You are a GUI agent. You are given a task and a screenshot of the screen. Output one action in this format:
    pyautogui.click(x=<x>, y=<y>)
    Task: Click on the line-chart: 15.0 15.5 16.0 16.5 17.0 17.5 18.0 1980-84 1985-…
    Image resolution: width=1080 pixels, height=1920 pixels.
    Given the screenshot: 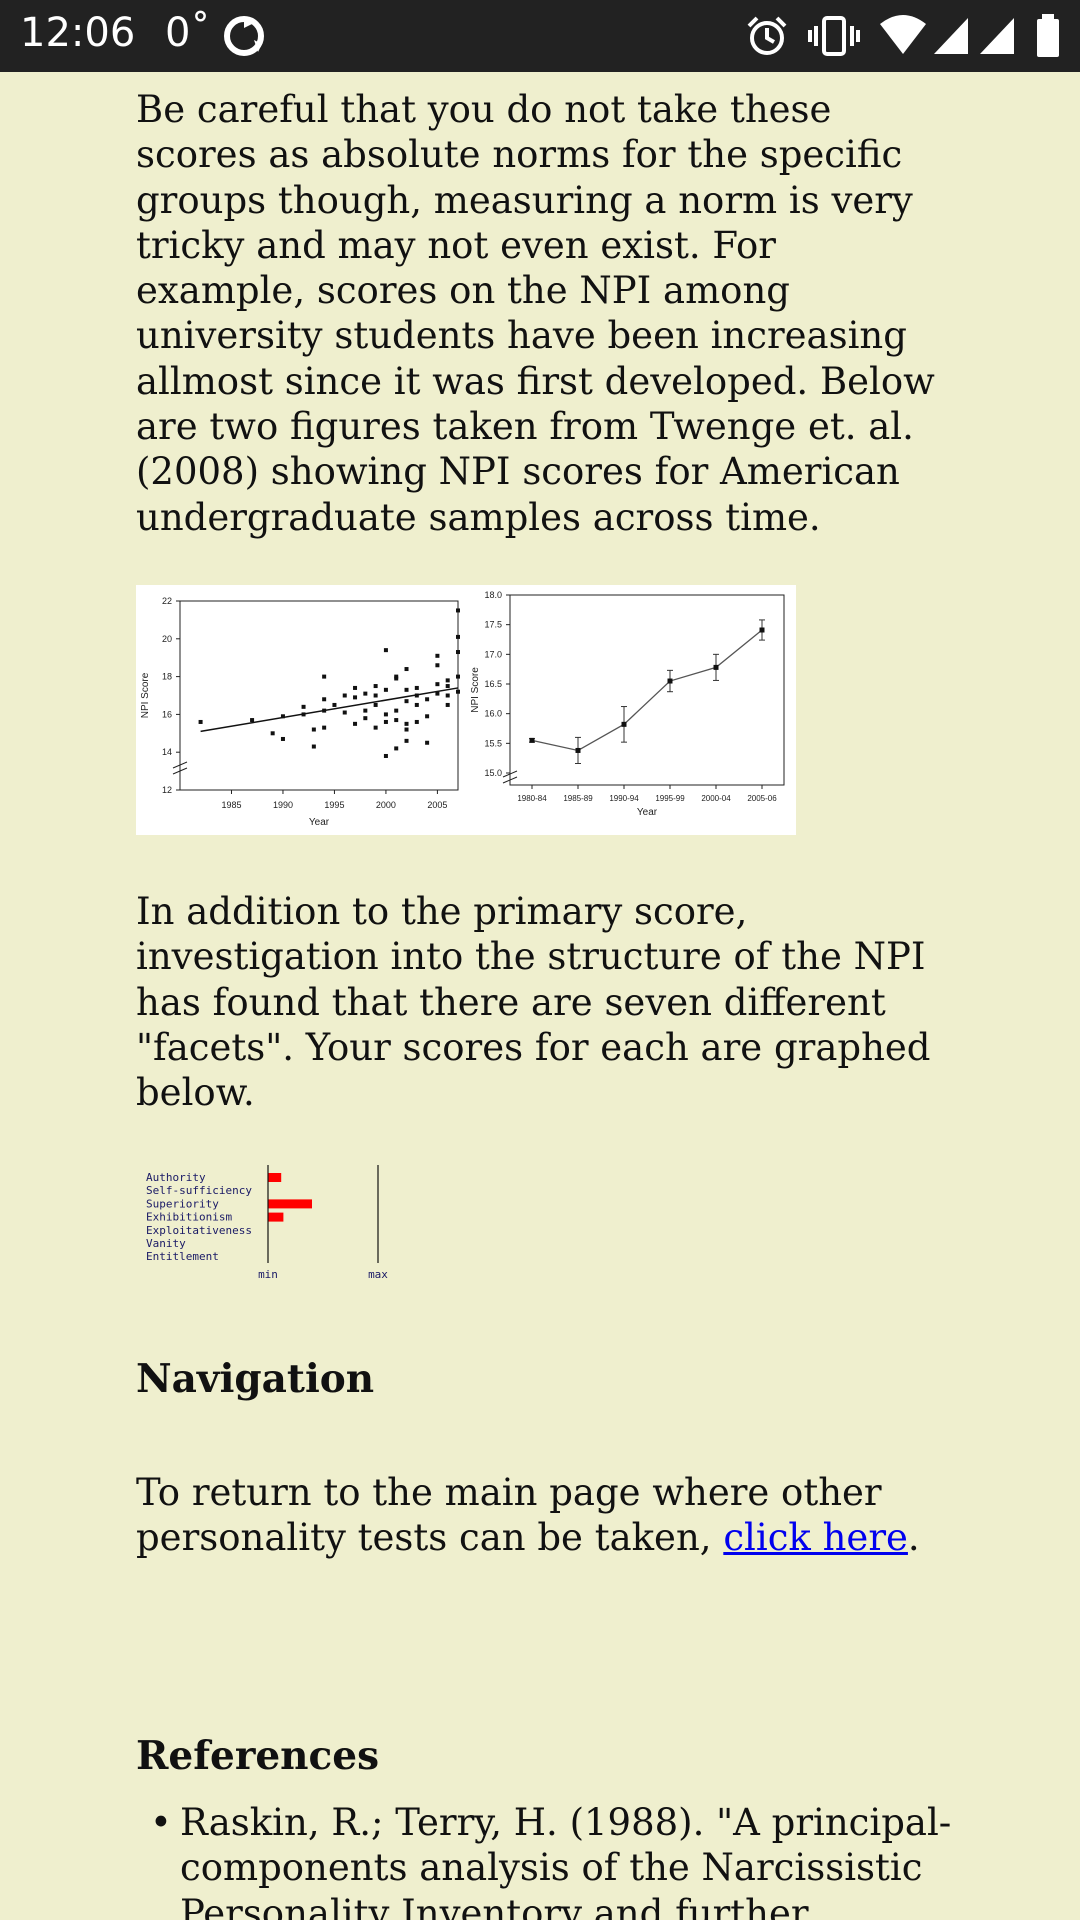 What is the action you would take?
    pyautogui.click(x=627, y=704)
    